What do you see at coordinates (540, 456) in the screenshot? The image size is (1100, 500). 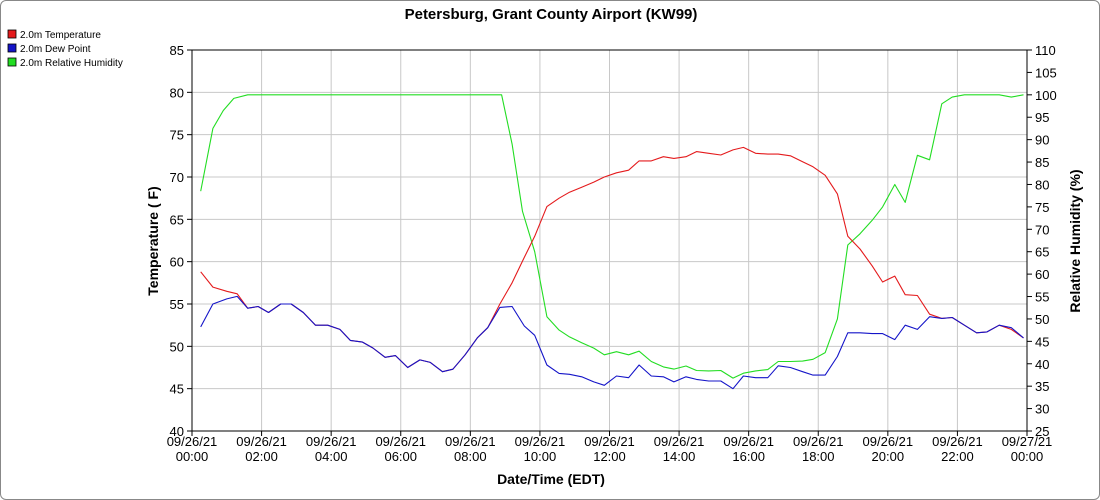 I see `x-tick-time-label: 10:00` at bounding box center [540, 456].